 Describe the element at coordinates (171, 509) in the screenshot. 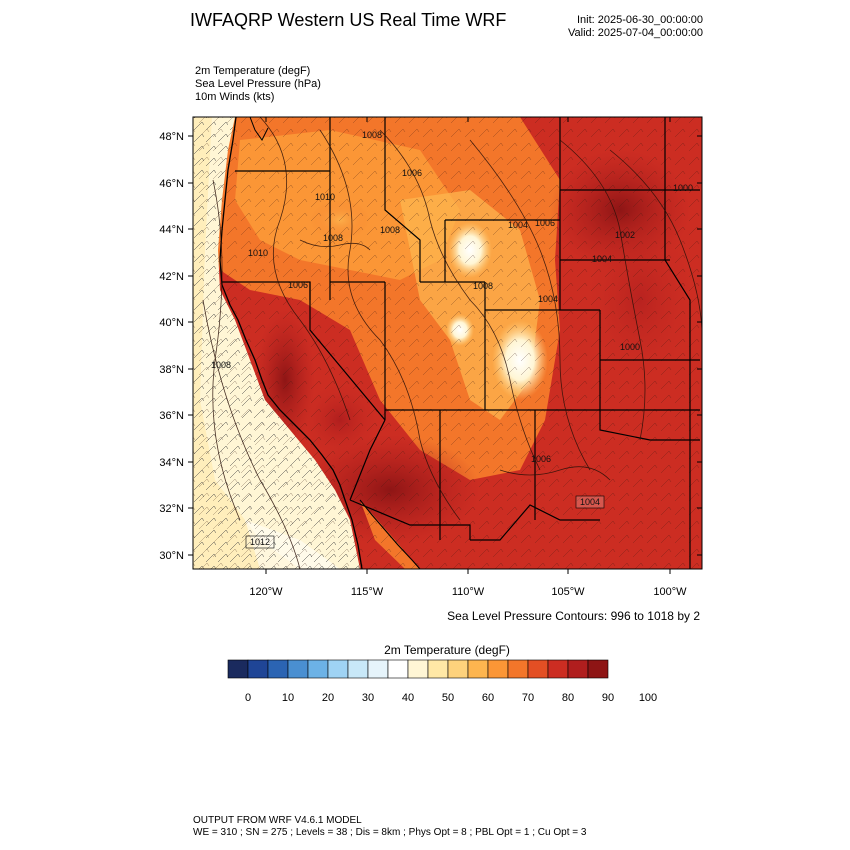

I see `lat-tick-label: 32°N` at that location.